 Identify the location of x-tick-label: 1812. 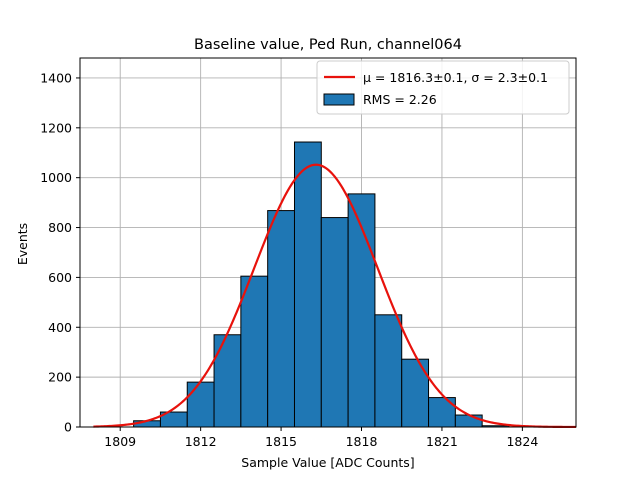
(201, 441).